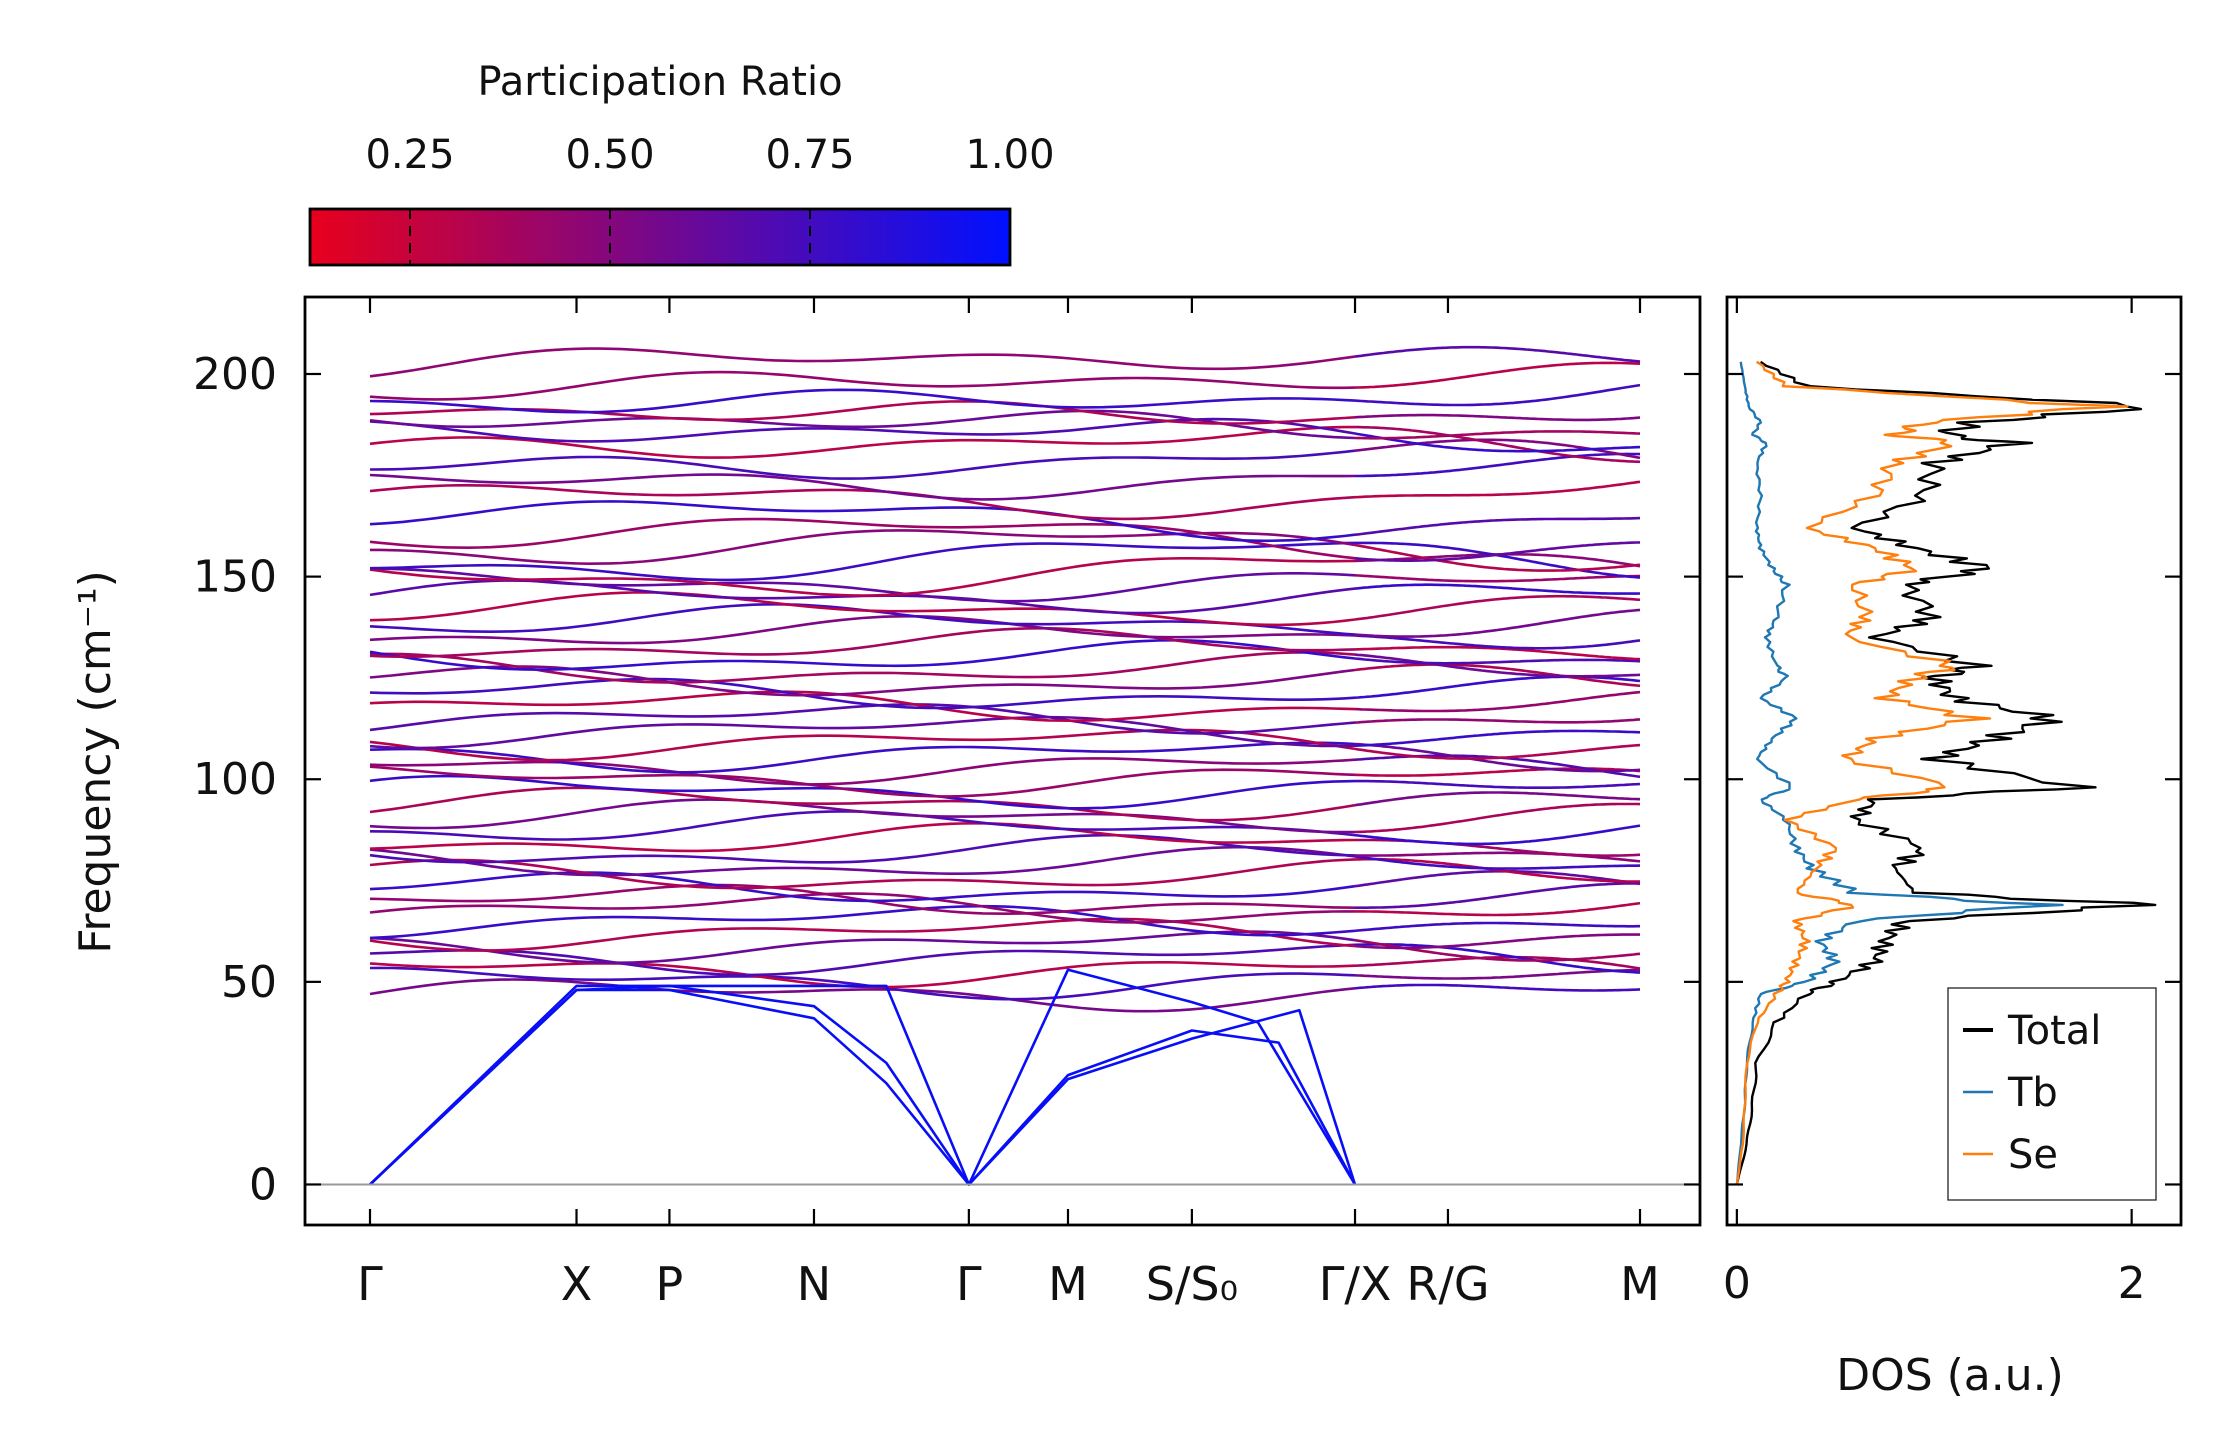 This screenshot has height=1455, width=2222. Describe the element at coordinates (1950, 1375) in the screenshot. I see `dos-x-axis-label: DOS (a.u.)` at that location.